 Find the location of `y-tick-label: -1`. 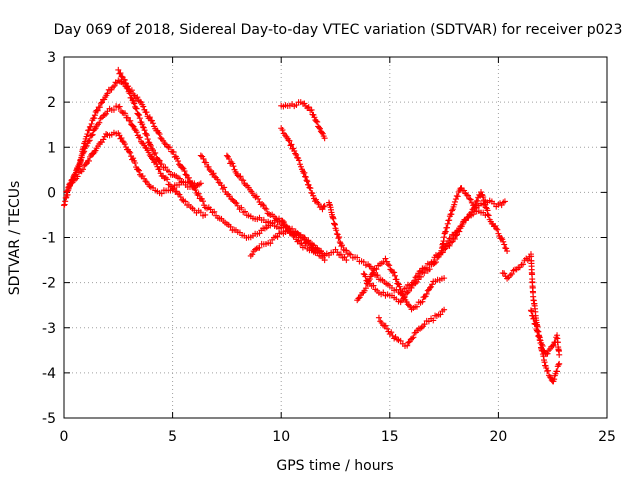

y-tick-label: -1 is located at coordinates (49, 239).